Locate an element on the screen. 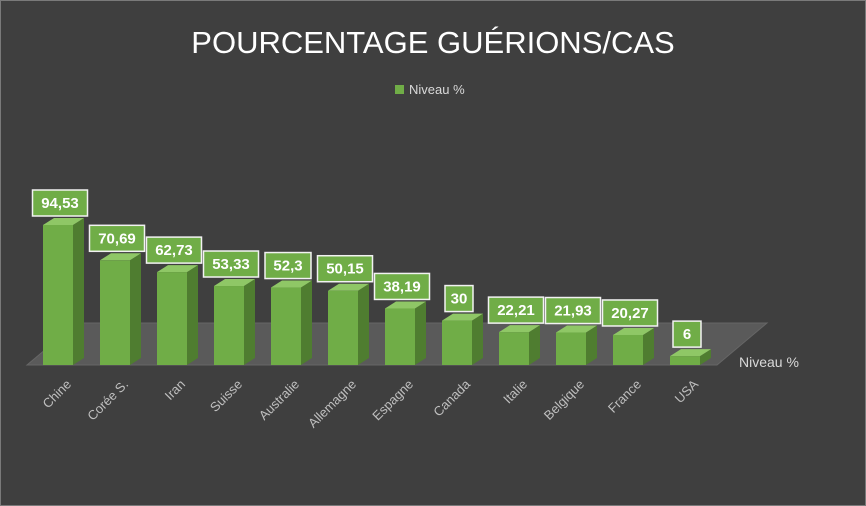  bar-12: 6 is located at coordinates (690, 342).